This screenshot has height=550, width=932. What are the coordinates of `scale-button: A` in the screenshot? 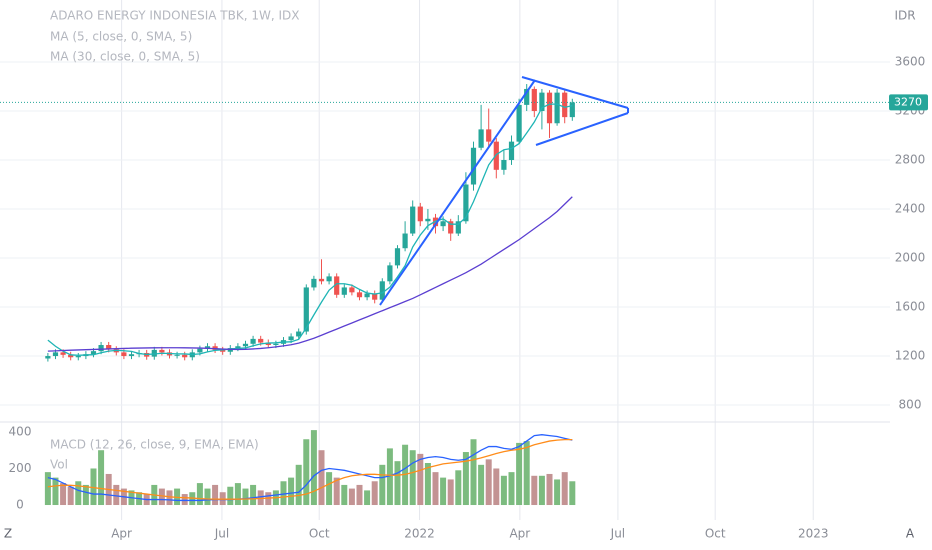 It's located at (910, 534).